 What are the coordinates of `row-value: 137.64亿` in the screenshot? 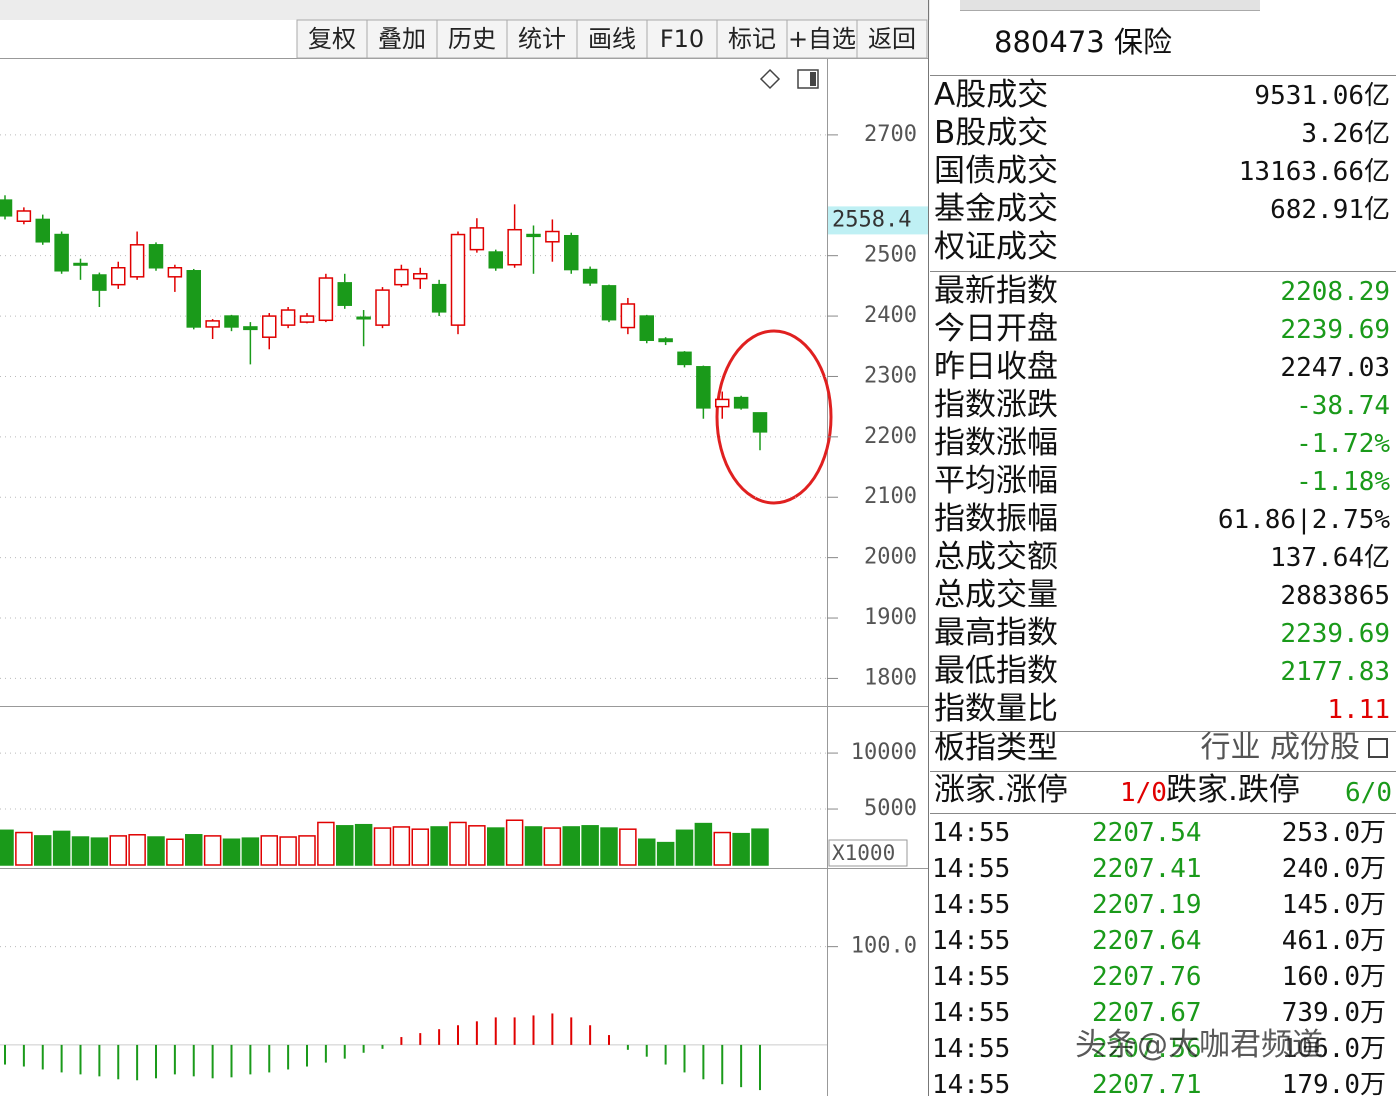 It's located at (1330, 558).